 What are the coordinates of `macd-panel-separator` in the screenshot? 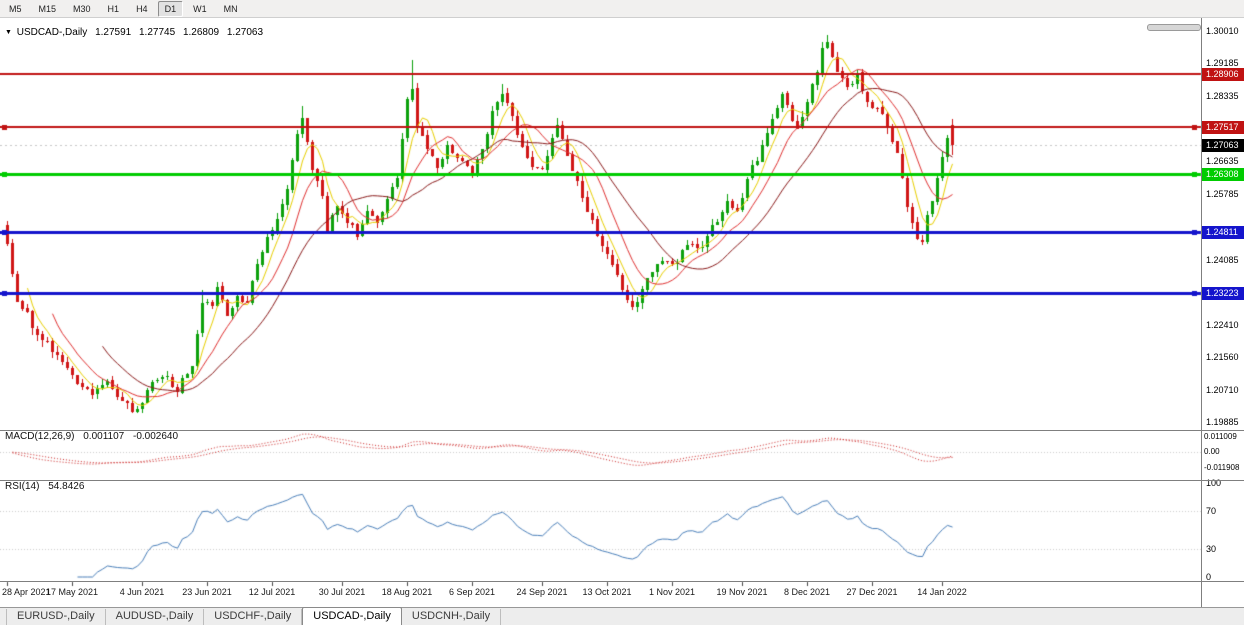 It's located at (622, 430).